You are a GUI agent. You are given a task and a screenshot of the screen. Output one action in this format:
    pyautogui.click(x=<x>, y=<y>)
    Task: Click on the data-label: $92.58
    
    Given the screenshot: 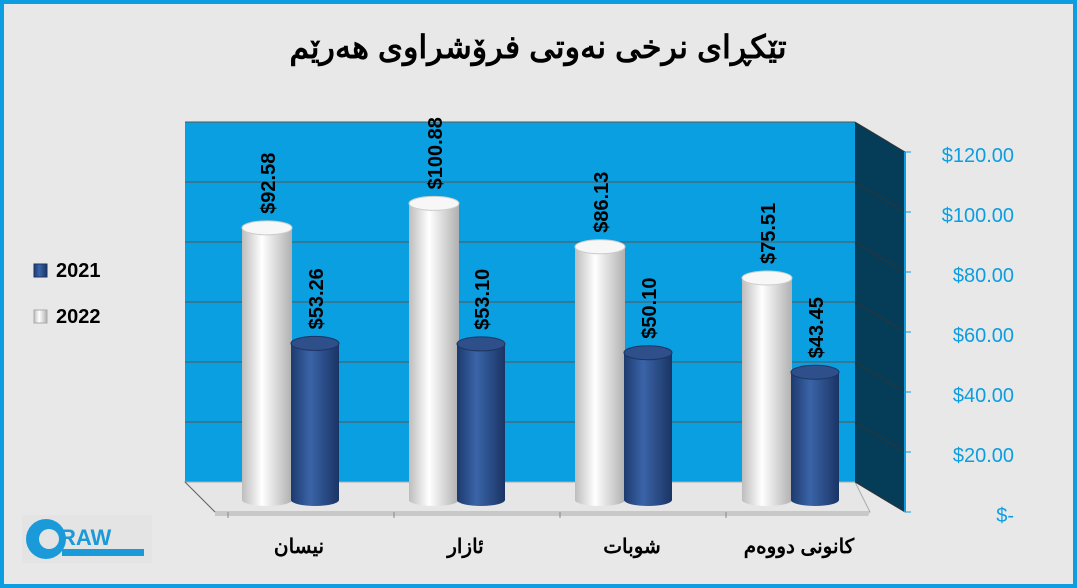 What is the action you would take?
    pyautogui.click(x=269, y=183)
    